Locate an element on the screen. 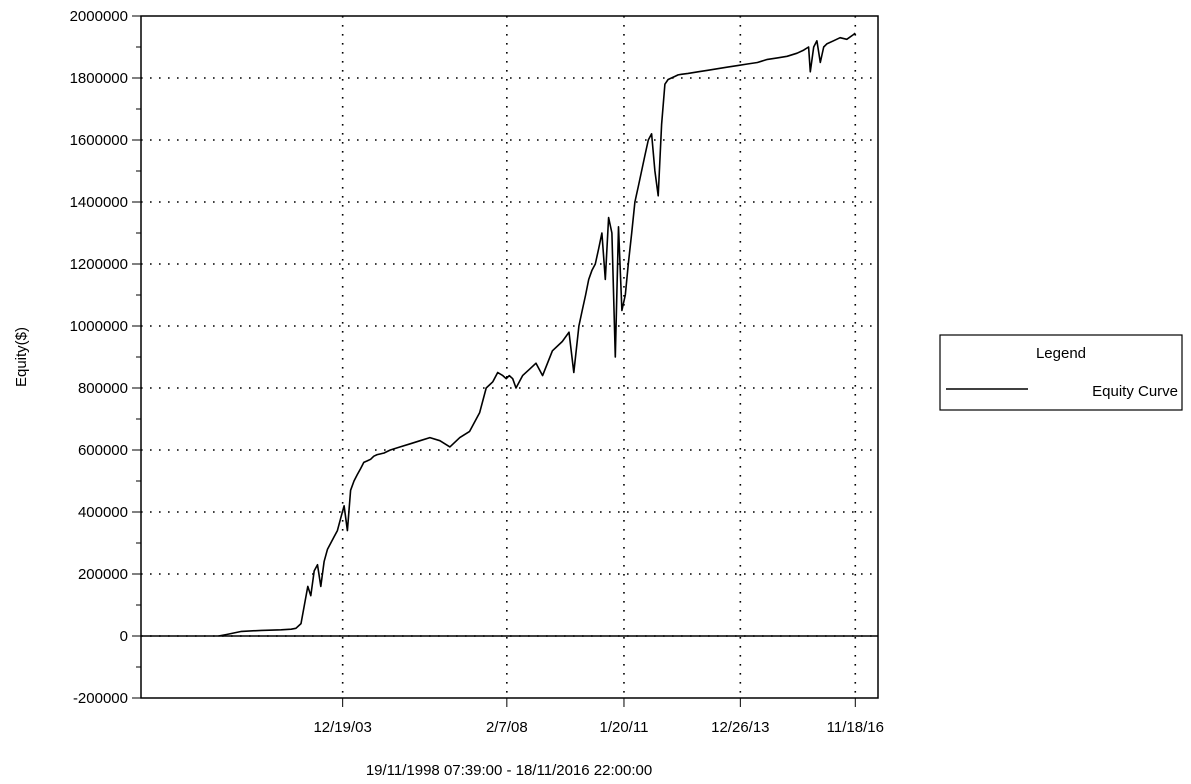  x-axis: 12/19/03 2/7/08 1/20/11 12/26/13 11/18/16 is located at coordinates (598, 717).